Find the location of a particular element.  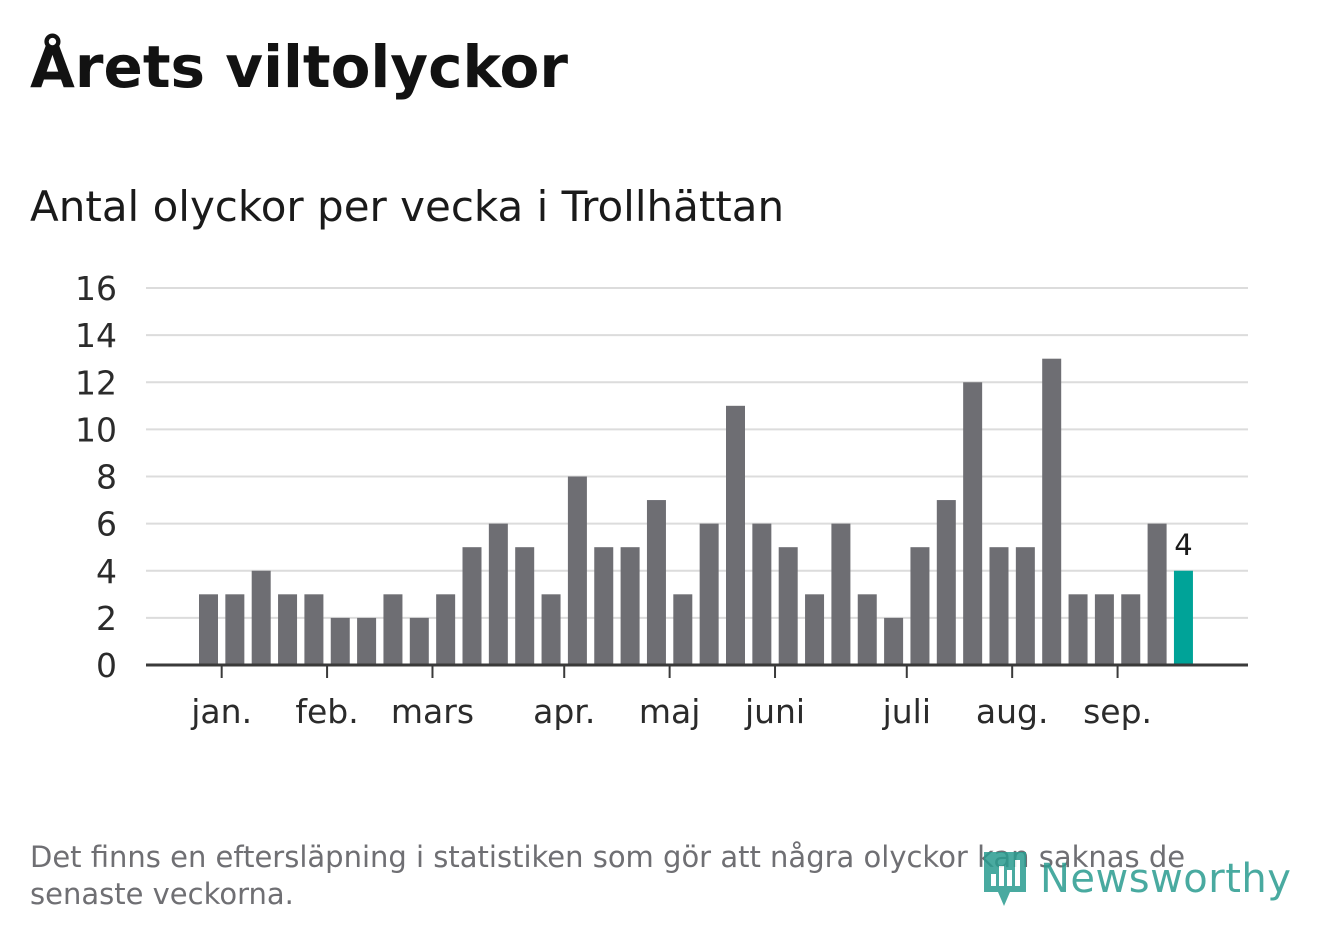

x-tick-label: aug. is located at coordinates (1012, 711).